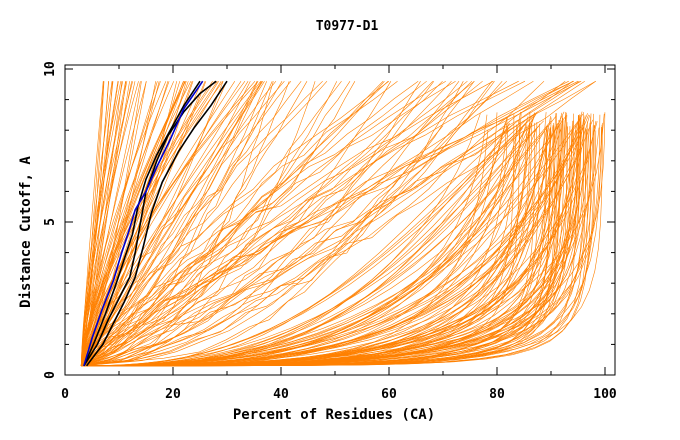 This screenshot has width=680, height=440. What do you see at coordinates (26, 232) in the screenshot?
I see `y-axis-label: Distance Cutoff, A` at bounding box center [26, 232].